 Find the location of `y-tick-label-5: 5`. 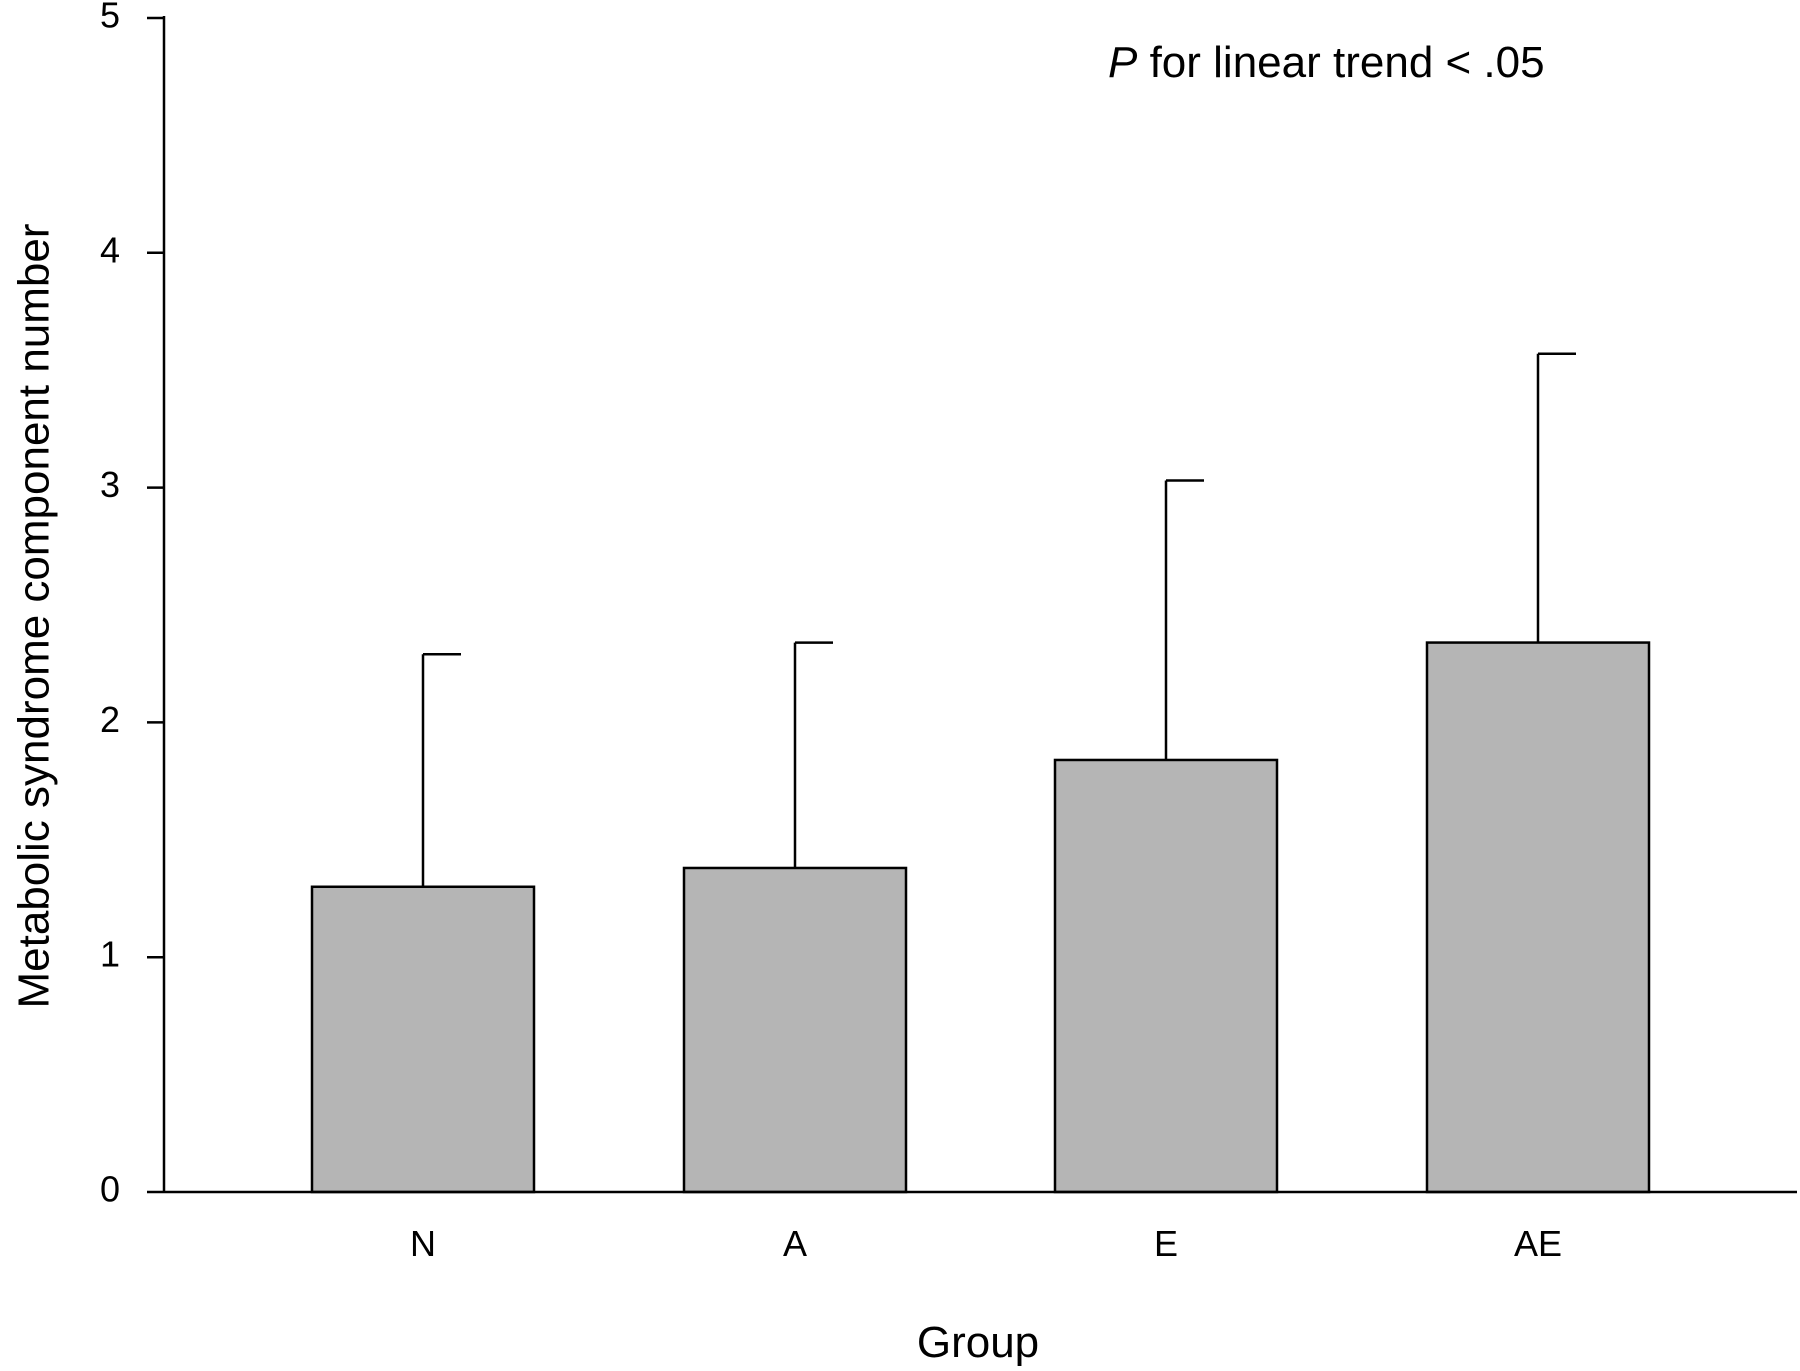

y-tick-label-5: 5 is located at coordinates (110, 18).